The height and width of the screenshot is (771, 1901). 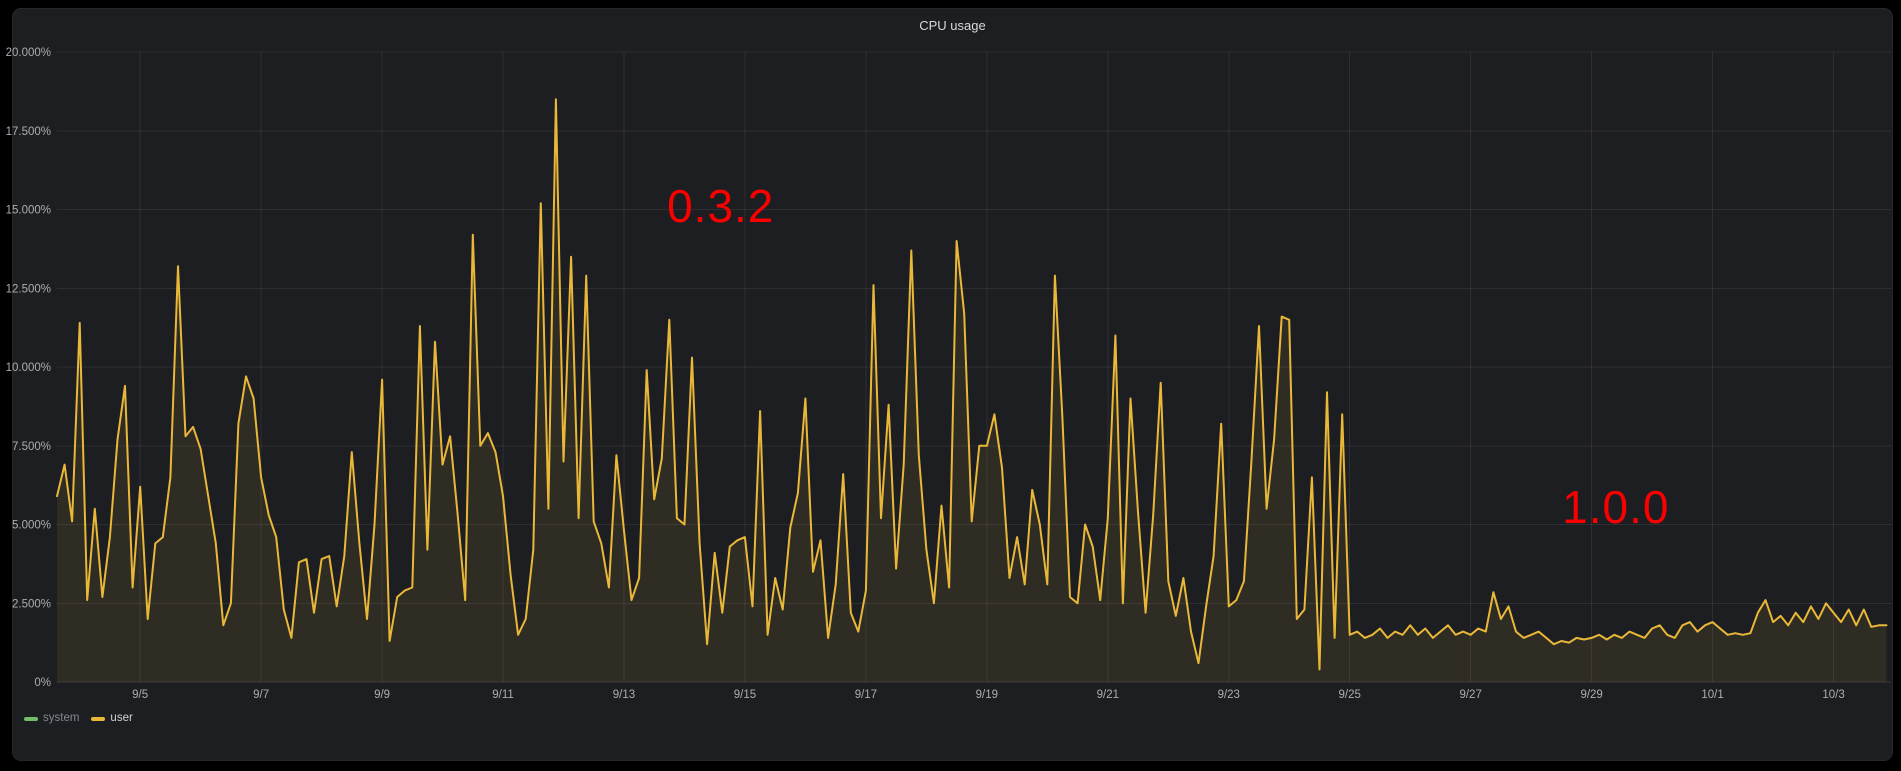 What do you see at coordinates (28, 132) in the screenshot?
I see `y-tick-label: 17.500%` at bounding box center [28, 132].